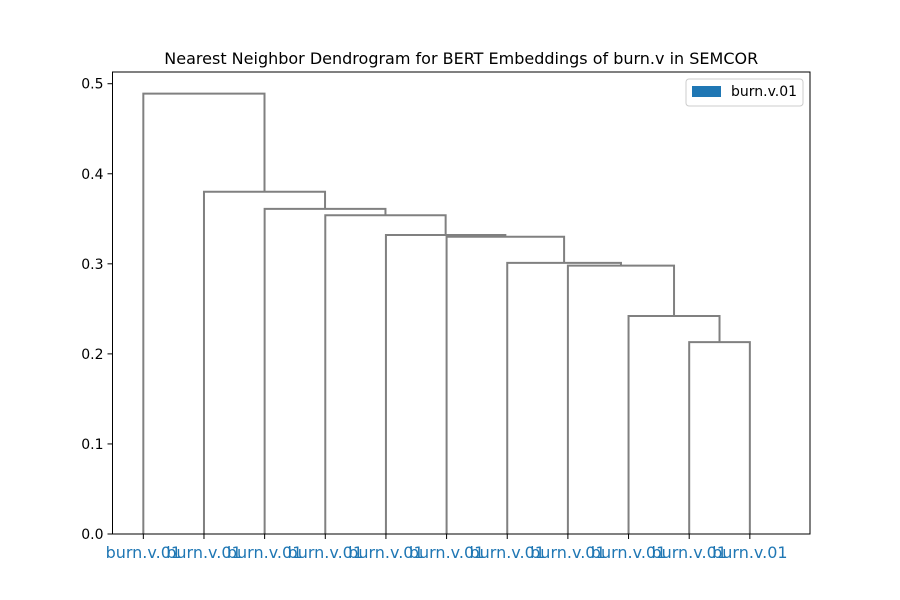 The height and width of the screenshot is (600, 900). I want to click on y-tick-label: 0.4, so click(92, 175).